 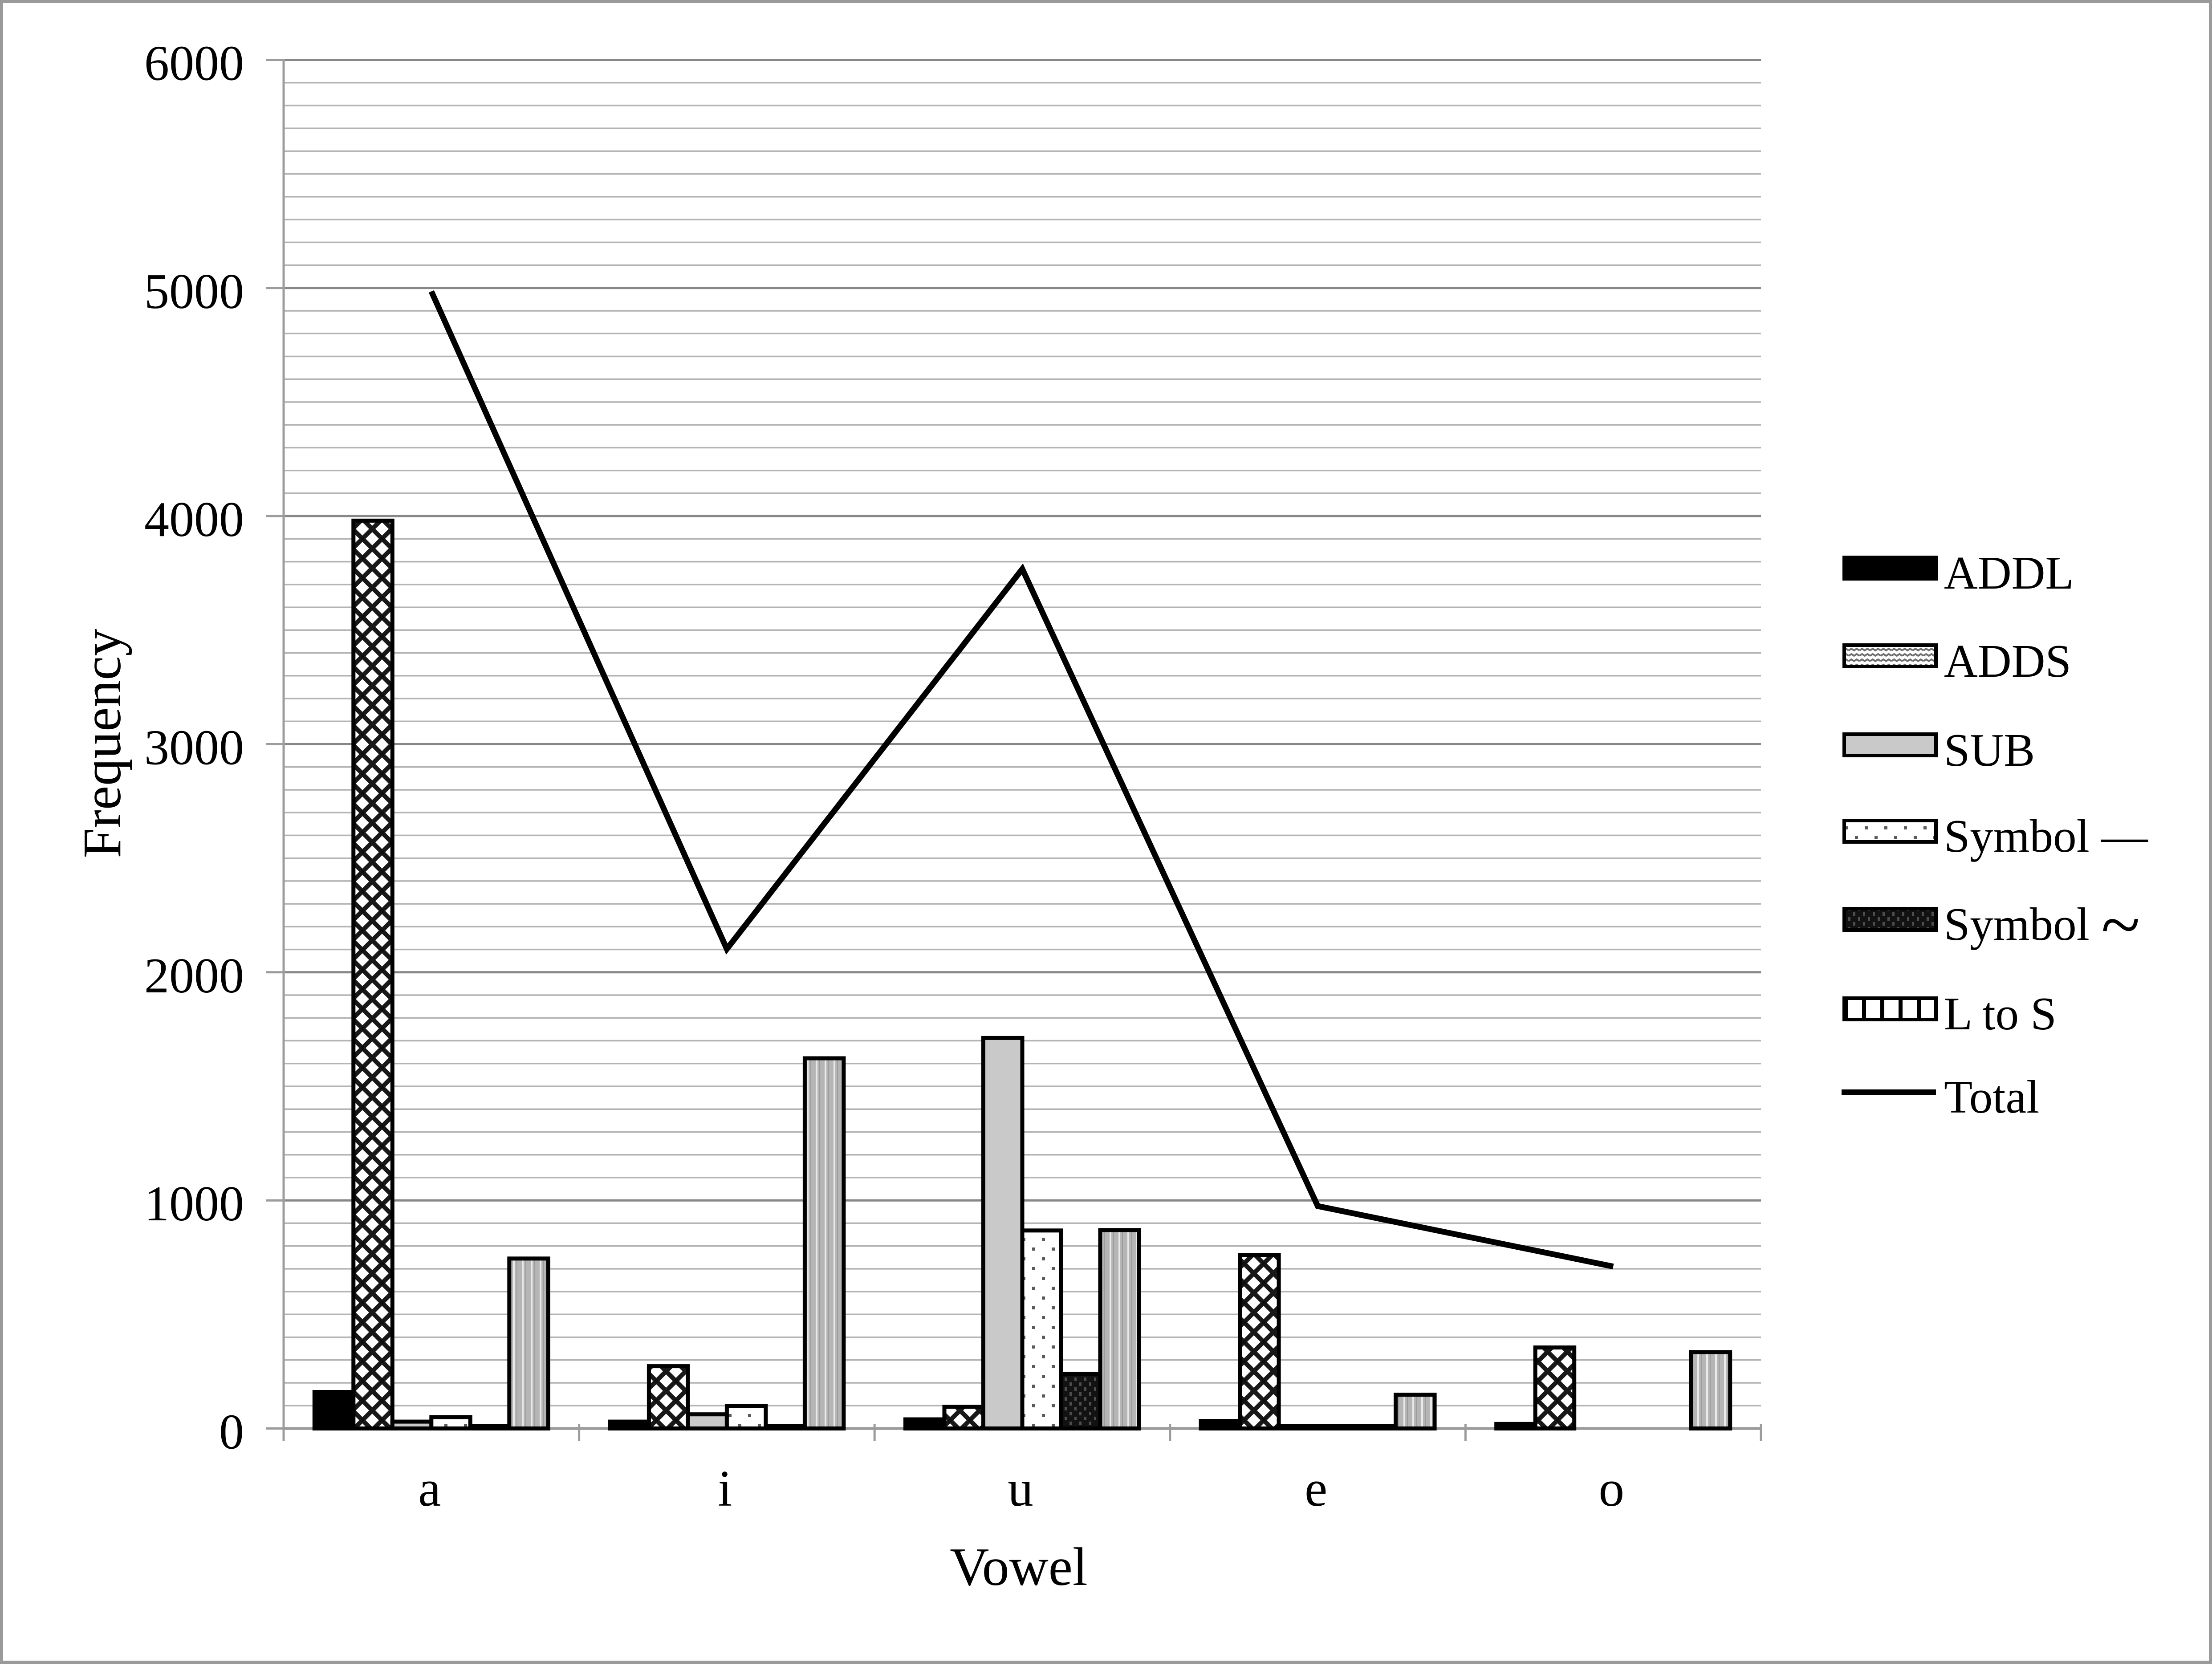 I want to click on svg-text: SUB, so click(x=1989, y=750).